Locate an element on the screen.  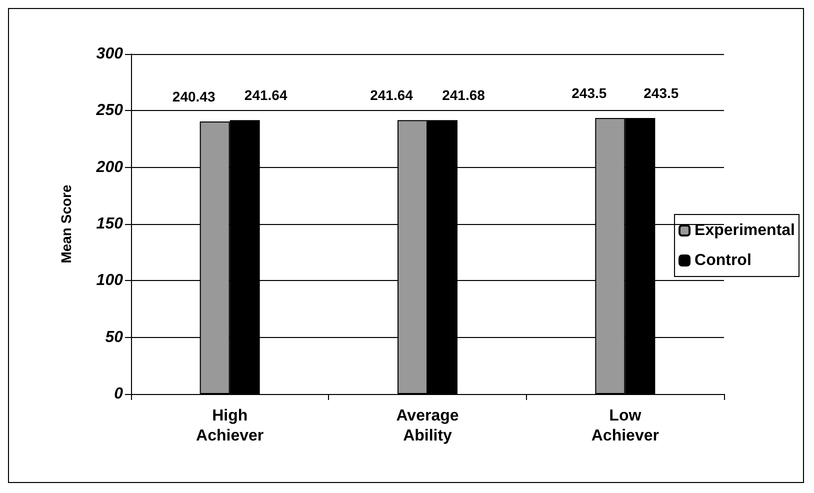
x-tick-label: Low Achiever is located at coordinates (625, 426).